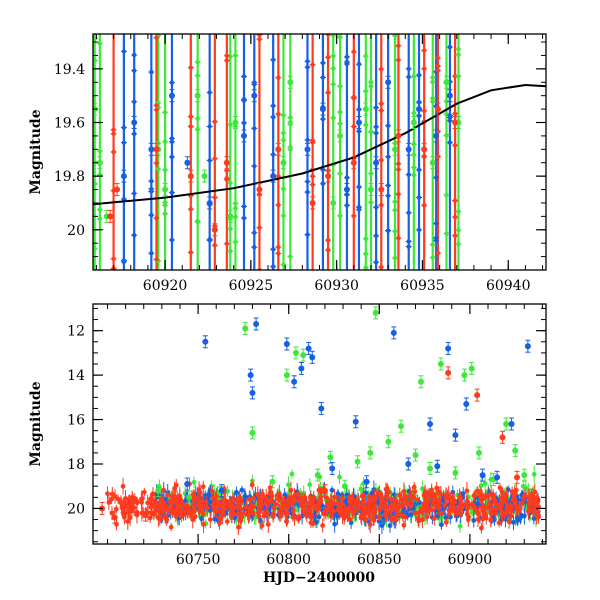  I want to click on y-axis-label-top: Magnitude, so click(36, 151).